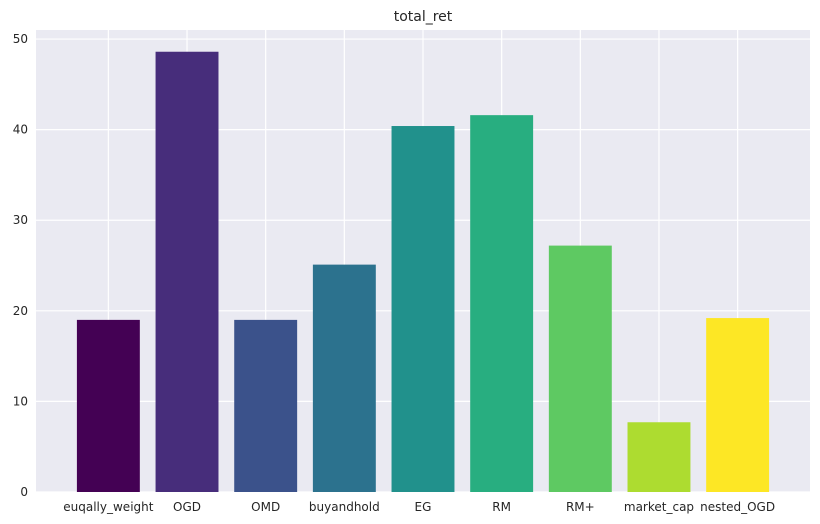 The image size is (820, 524). What do you see at coordinates (187, 271) in the screenshot?
I see `bar-OGD` at bounding box center [187, 271].